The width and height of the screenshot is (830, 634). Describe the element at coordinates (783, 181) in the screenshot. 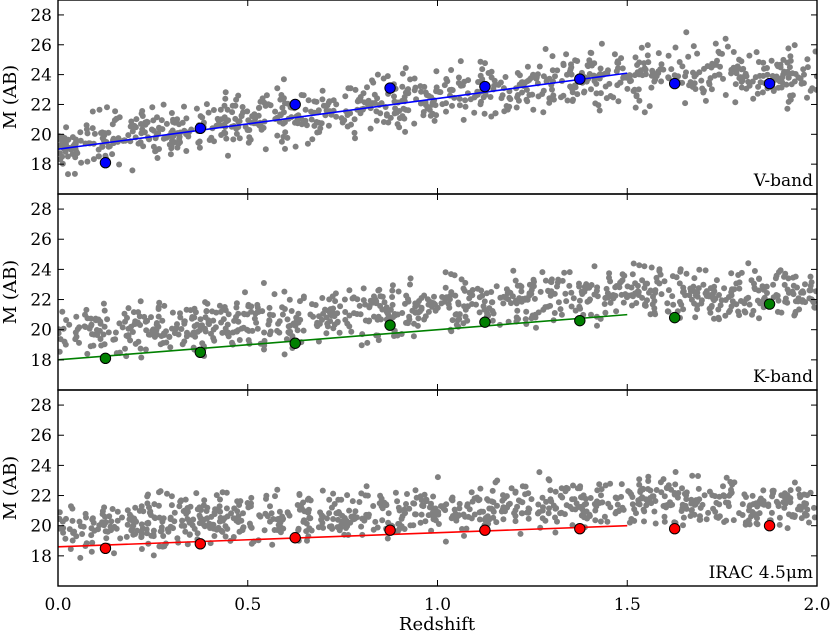

I see `panel-label: V-band` at that location.